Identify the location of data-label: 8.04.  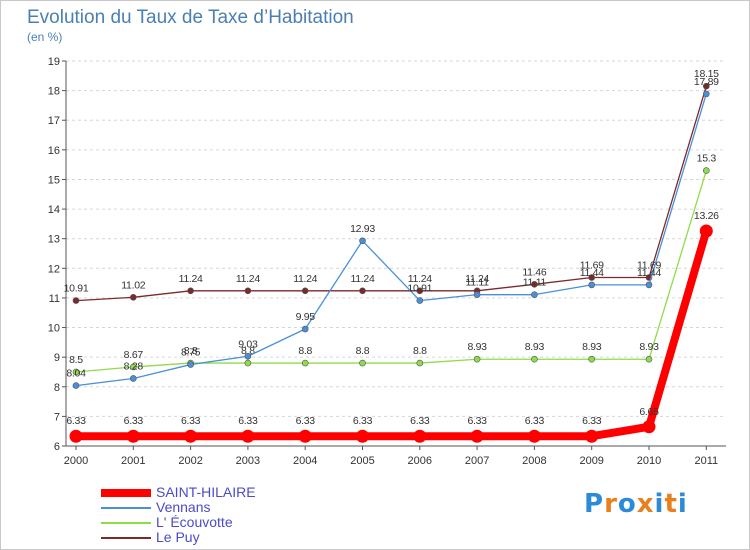
(76, 374).